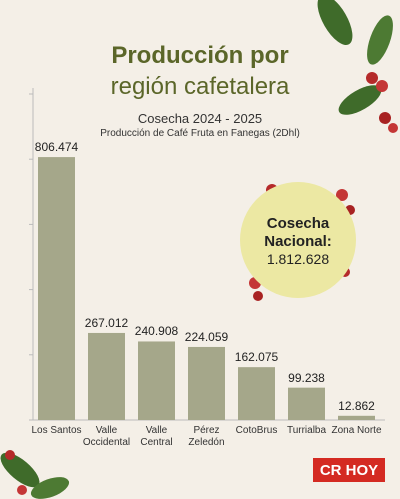 This screenshot has width=400, height=499. What do you see at coordinates (298, 259) in the screenshot?
I see `total-value: 1.812.628` at bounding box center [298, 259].